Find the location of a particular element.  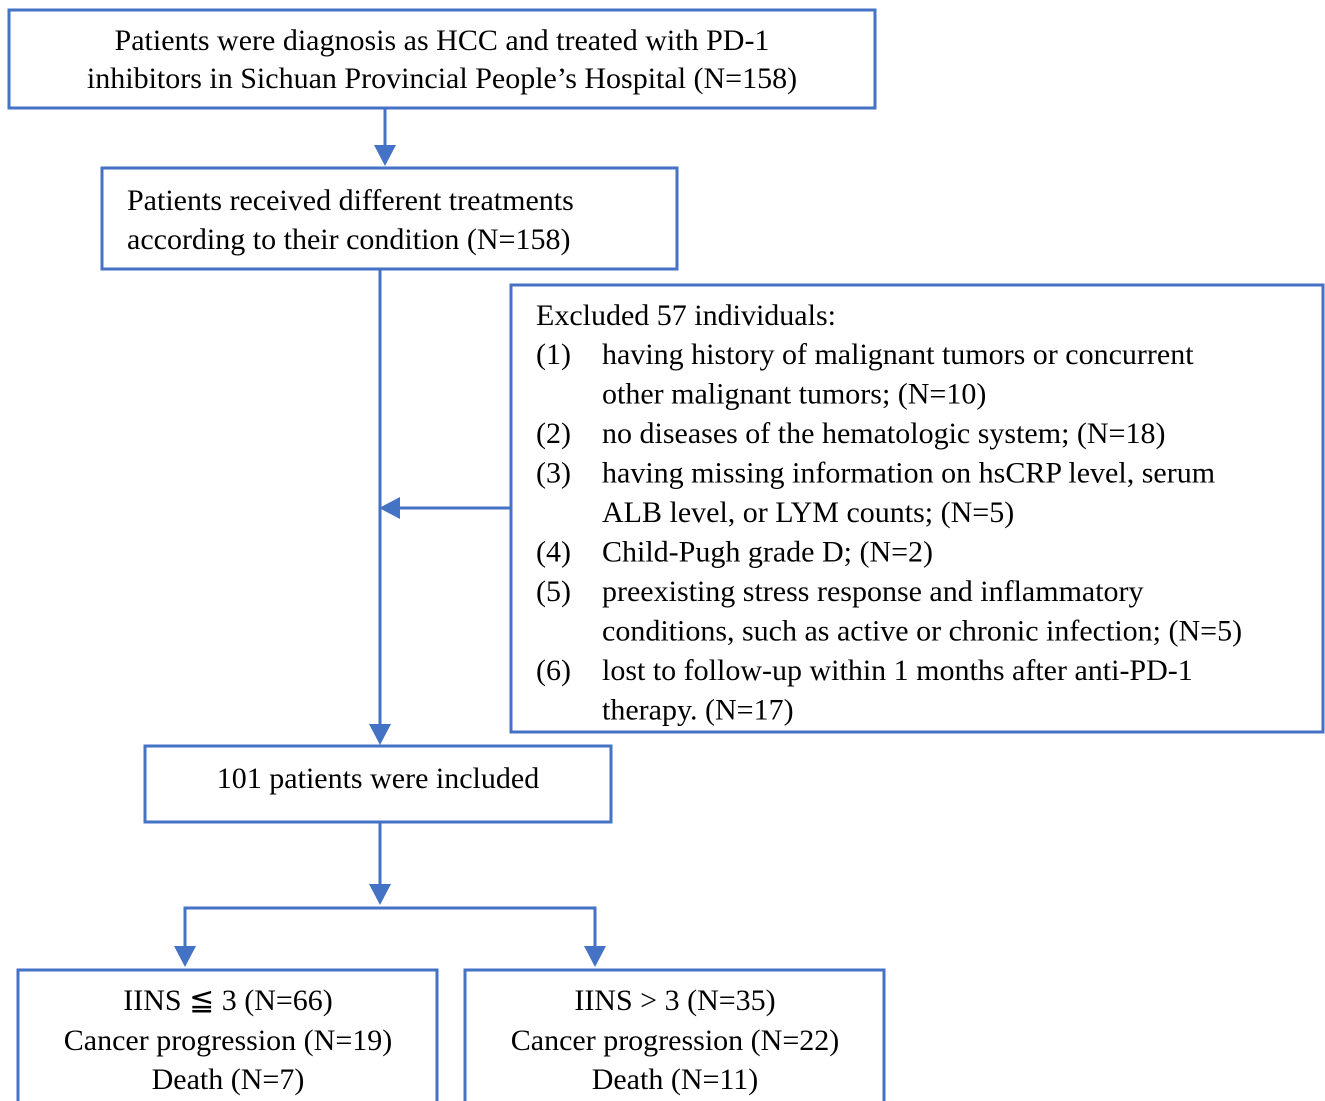

node-text: according to their condition (N=158) is located at coordinates (348, 239).